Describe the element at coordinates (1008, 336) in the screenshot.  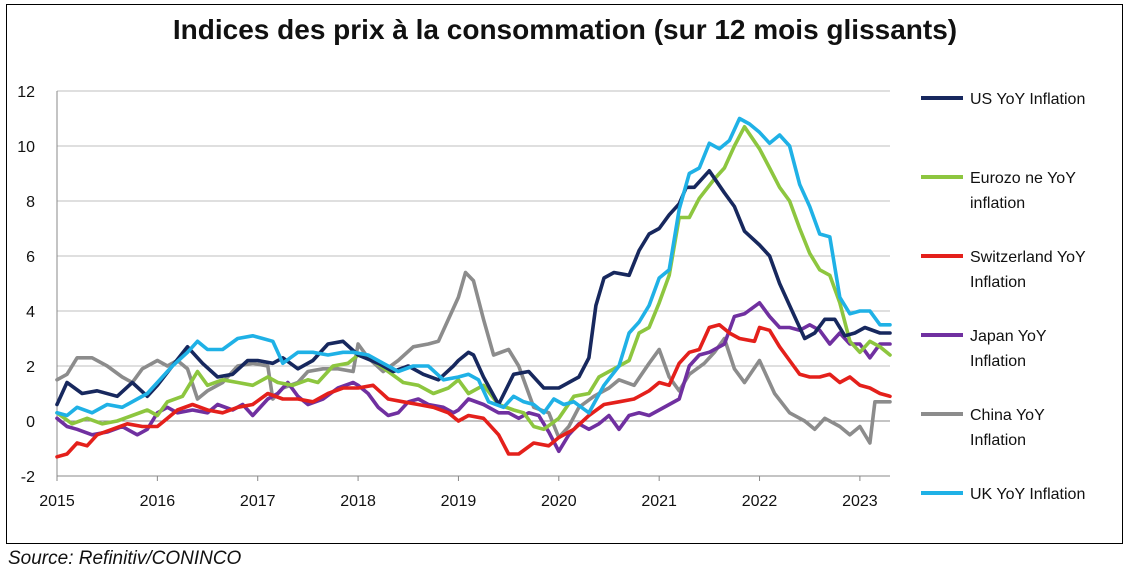
I see `legend-label: Japan YoY` at that location.